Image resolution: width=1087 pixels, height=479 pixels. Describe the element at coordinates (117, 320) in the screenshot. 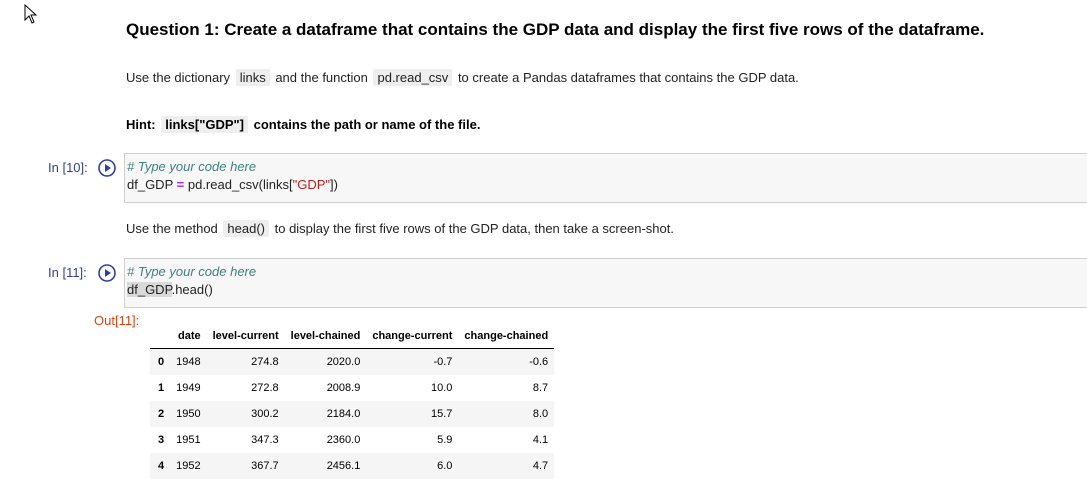

I see `cell-prompt-out-11: Out[11]:` at that location.